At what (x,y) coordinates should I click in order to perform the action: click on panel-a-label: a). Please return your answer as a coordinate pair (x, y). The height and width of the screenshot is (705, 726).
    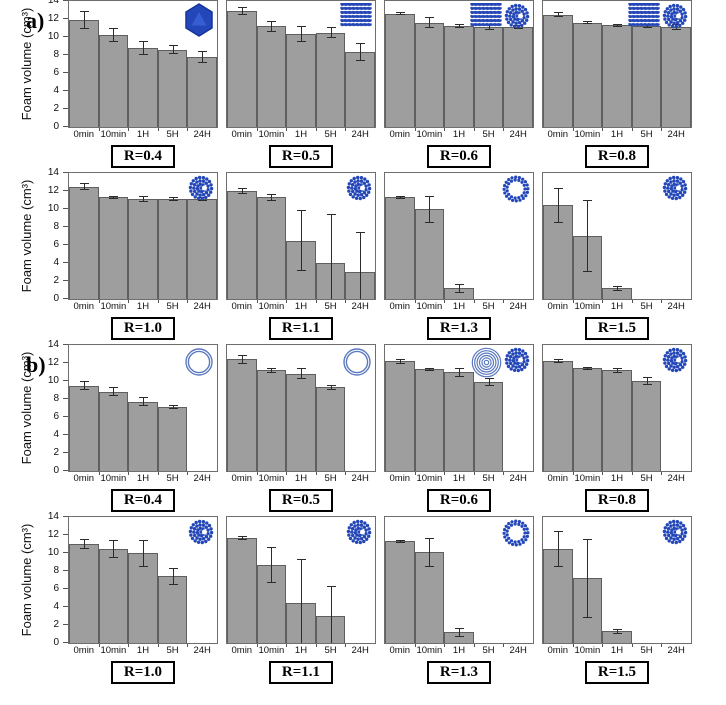
    Looking at the image, I should click on (35, 20).